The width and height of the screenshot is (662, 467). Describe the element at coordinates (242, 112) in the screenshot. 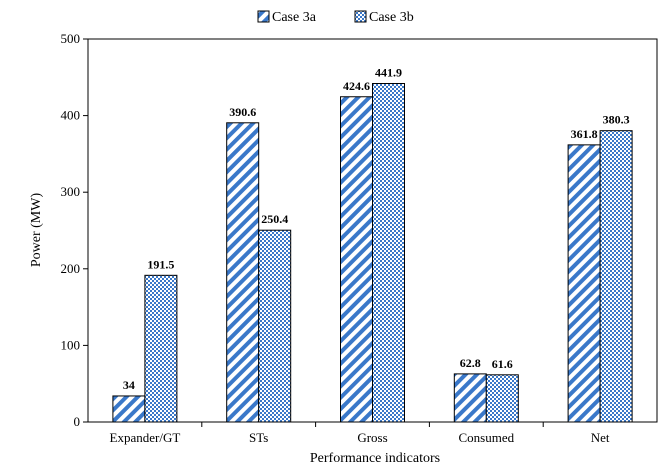

I see `data-label: 390.6` at that location.